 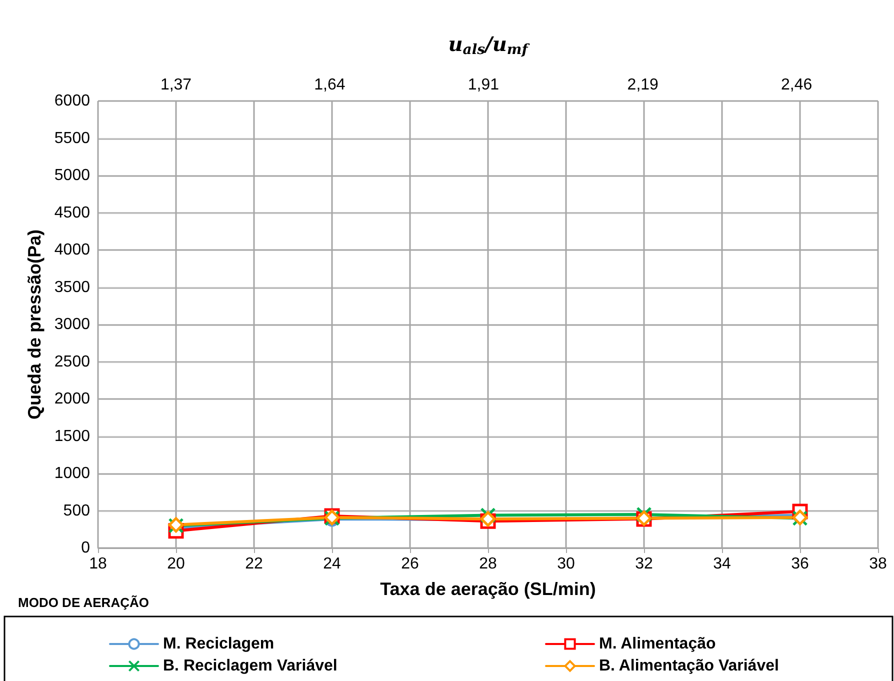 I want to click on y-tick-label: 2000, so click(x=72, y=399).